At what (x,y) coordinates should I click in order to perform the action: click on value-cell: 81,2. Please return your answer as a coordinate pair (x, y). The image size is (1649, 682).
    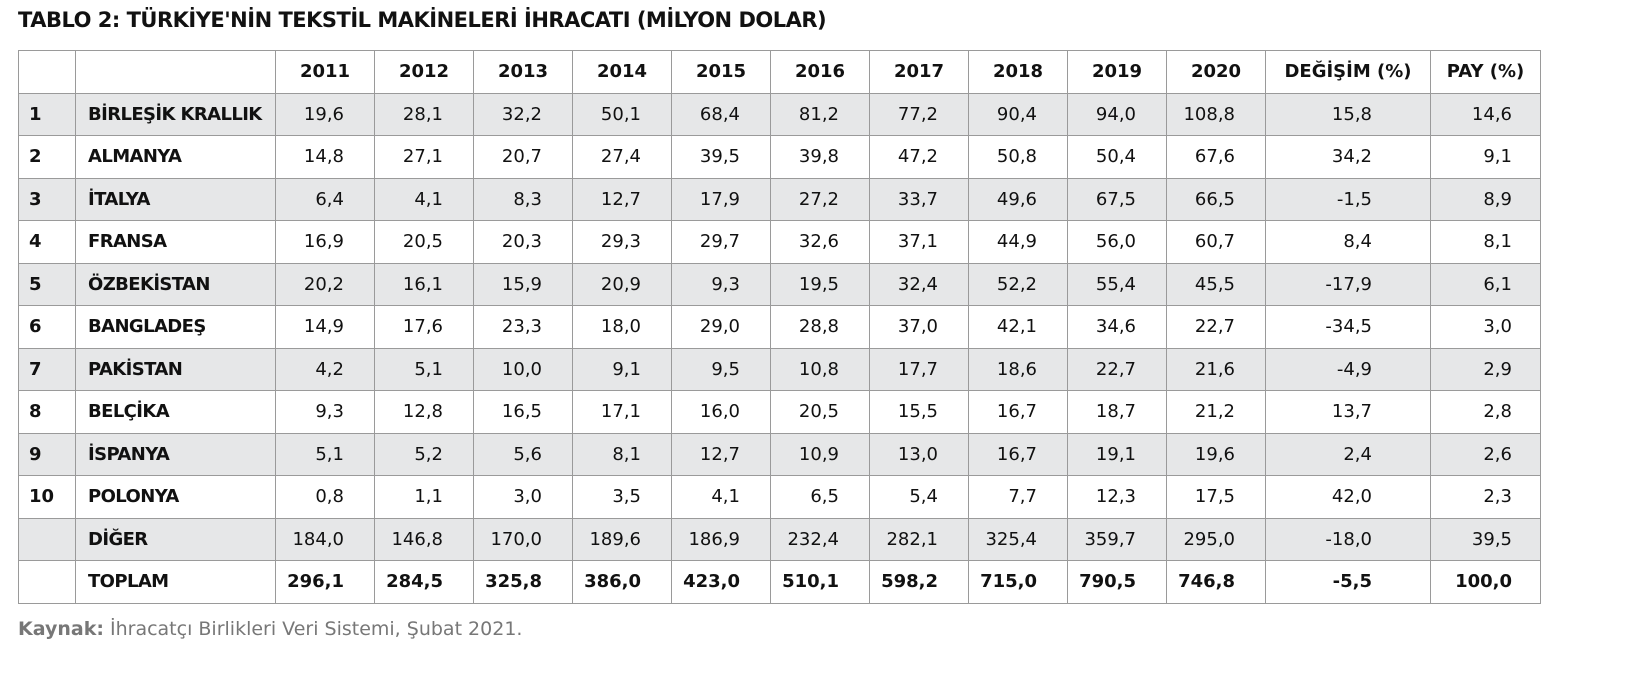
    Looking at the image, I should click on (820, 114).